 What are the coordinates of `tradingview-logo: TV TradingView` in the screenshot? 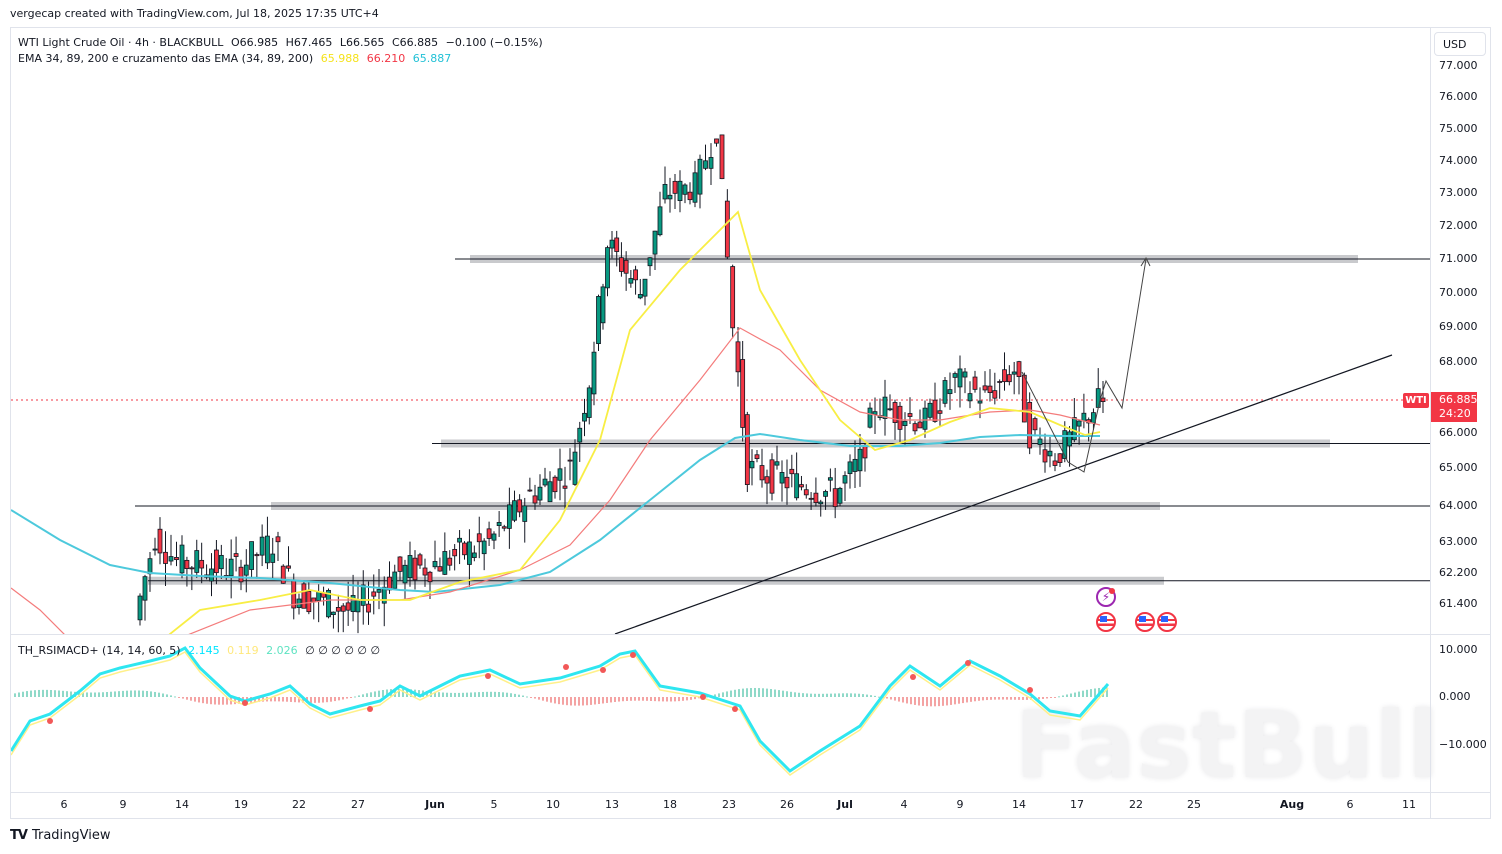 It's located at (60, 835).